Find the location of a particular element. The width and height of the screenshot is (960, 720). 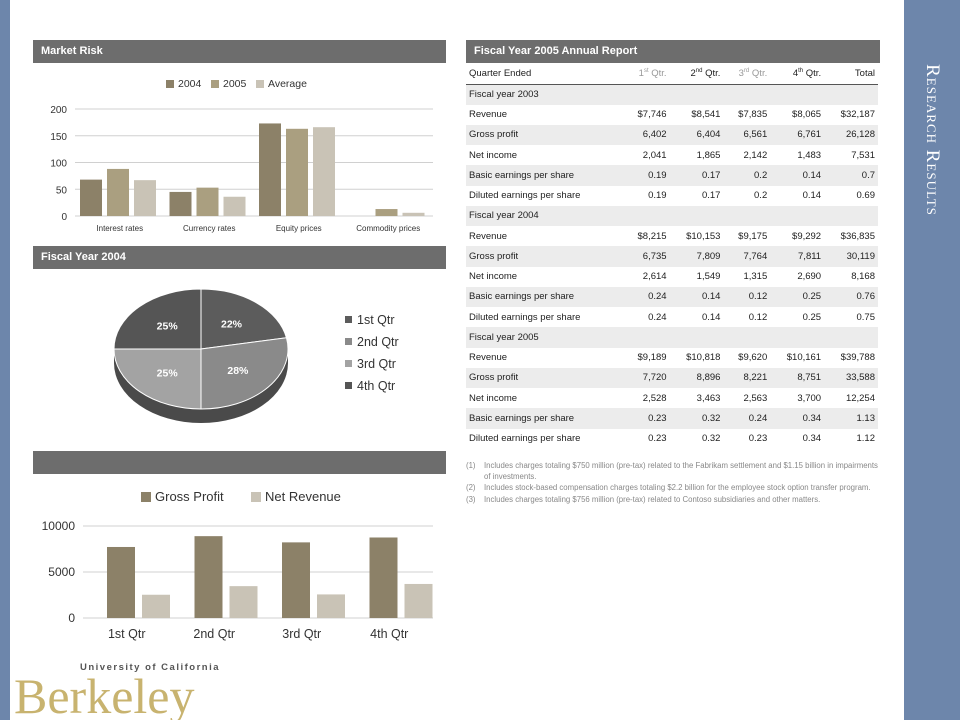

table-cell: 7,811 is located at coordinates (797, 256).